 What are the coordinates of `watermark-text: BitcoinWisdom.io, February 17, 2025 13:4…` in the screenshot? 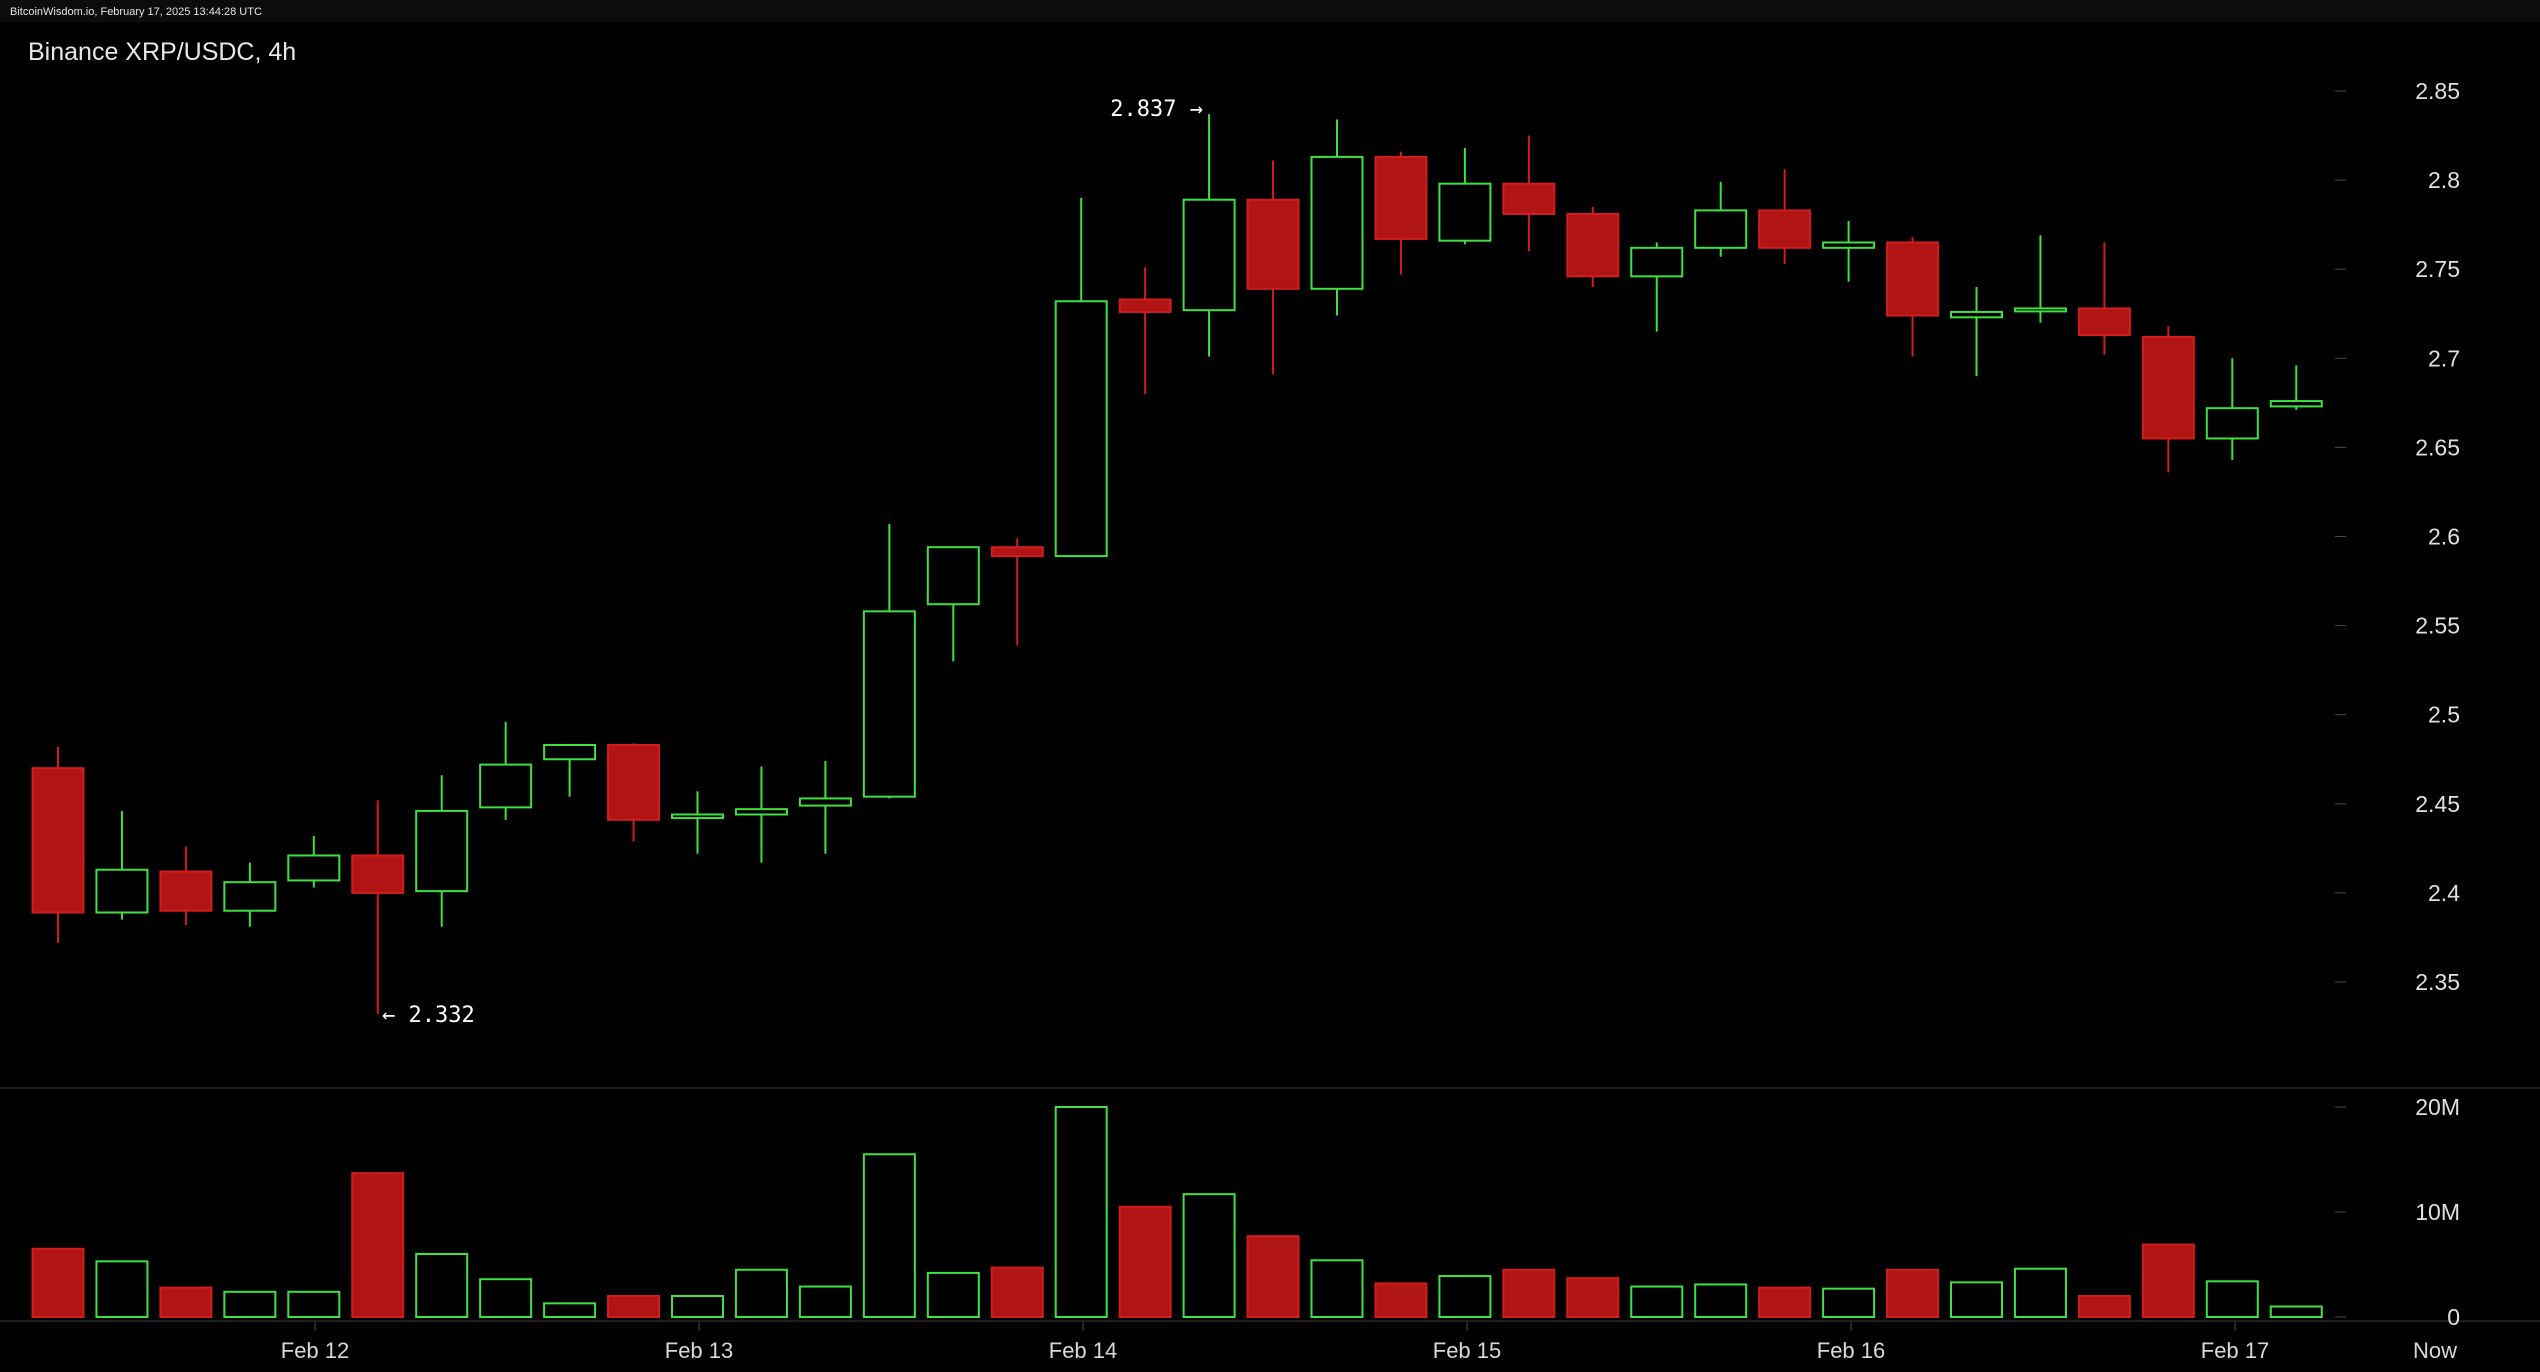 It's located at (136, 12).